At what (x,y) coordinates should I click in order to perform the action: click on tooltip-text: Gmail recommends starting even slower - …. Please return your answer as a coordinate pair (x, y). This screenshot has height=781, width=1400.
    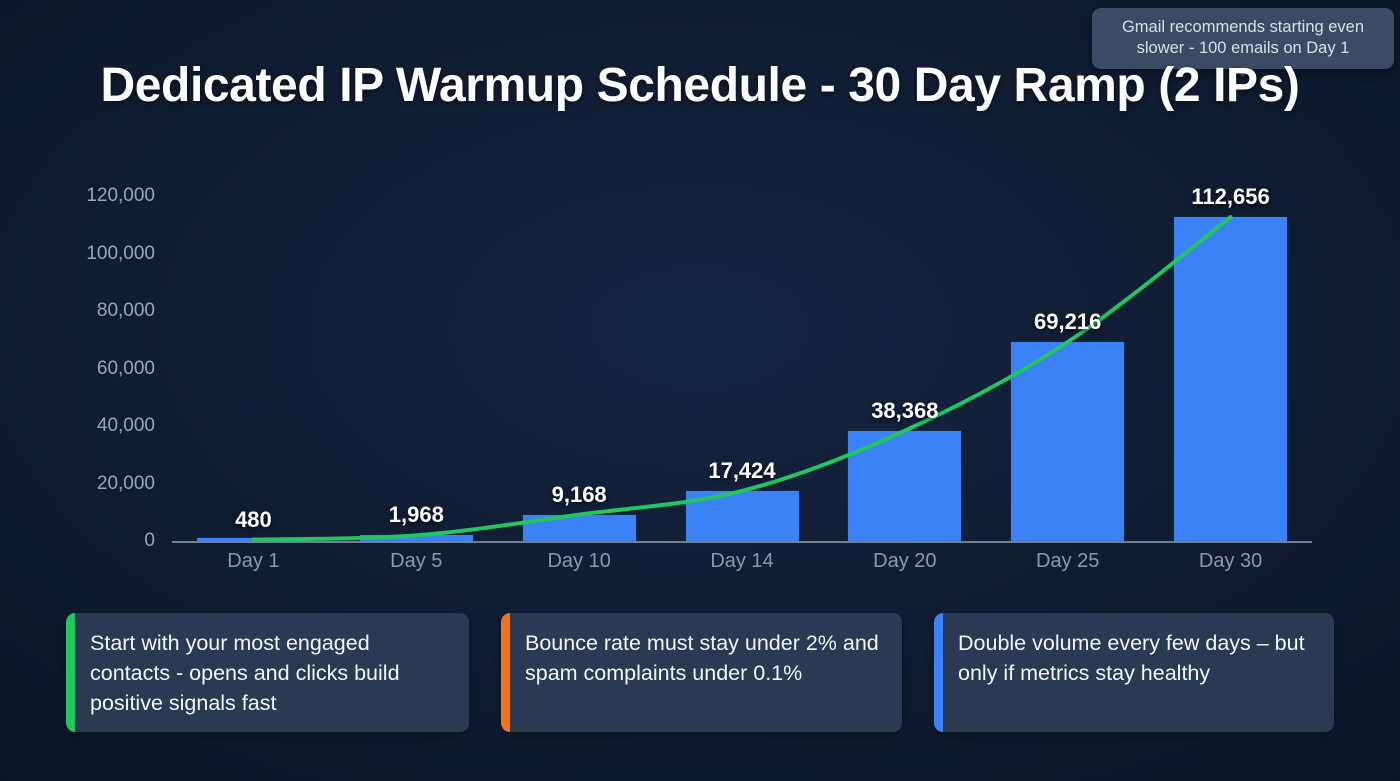
    Looking at the image, I should click on (1243, 37).